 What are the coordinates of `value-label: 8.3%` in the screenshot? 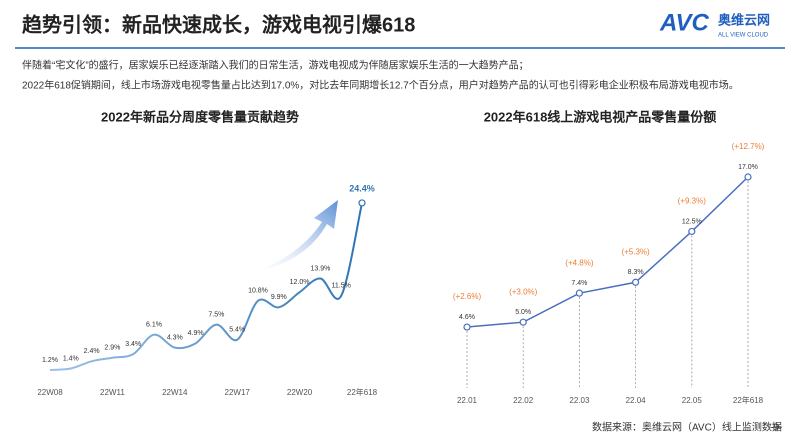 It's located at (636, 272).